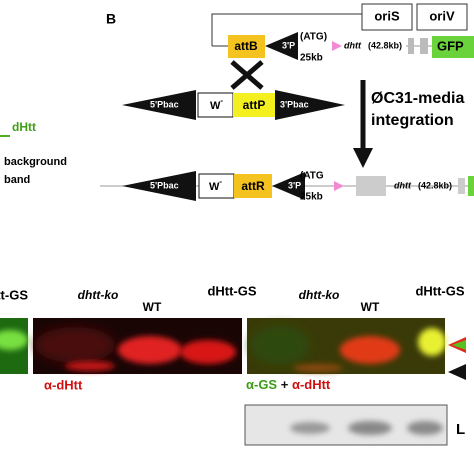  I want to click on antibody-label: α-GS + α-dHtt, so click(288, 384).